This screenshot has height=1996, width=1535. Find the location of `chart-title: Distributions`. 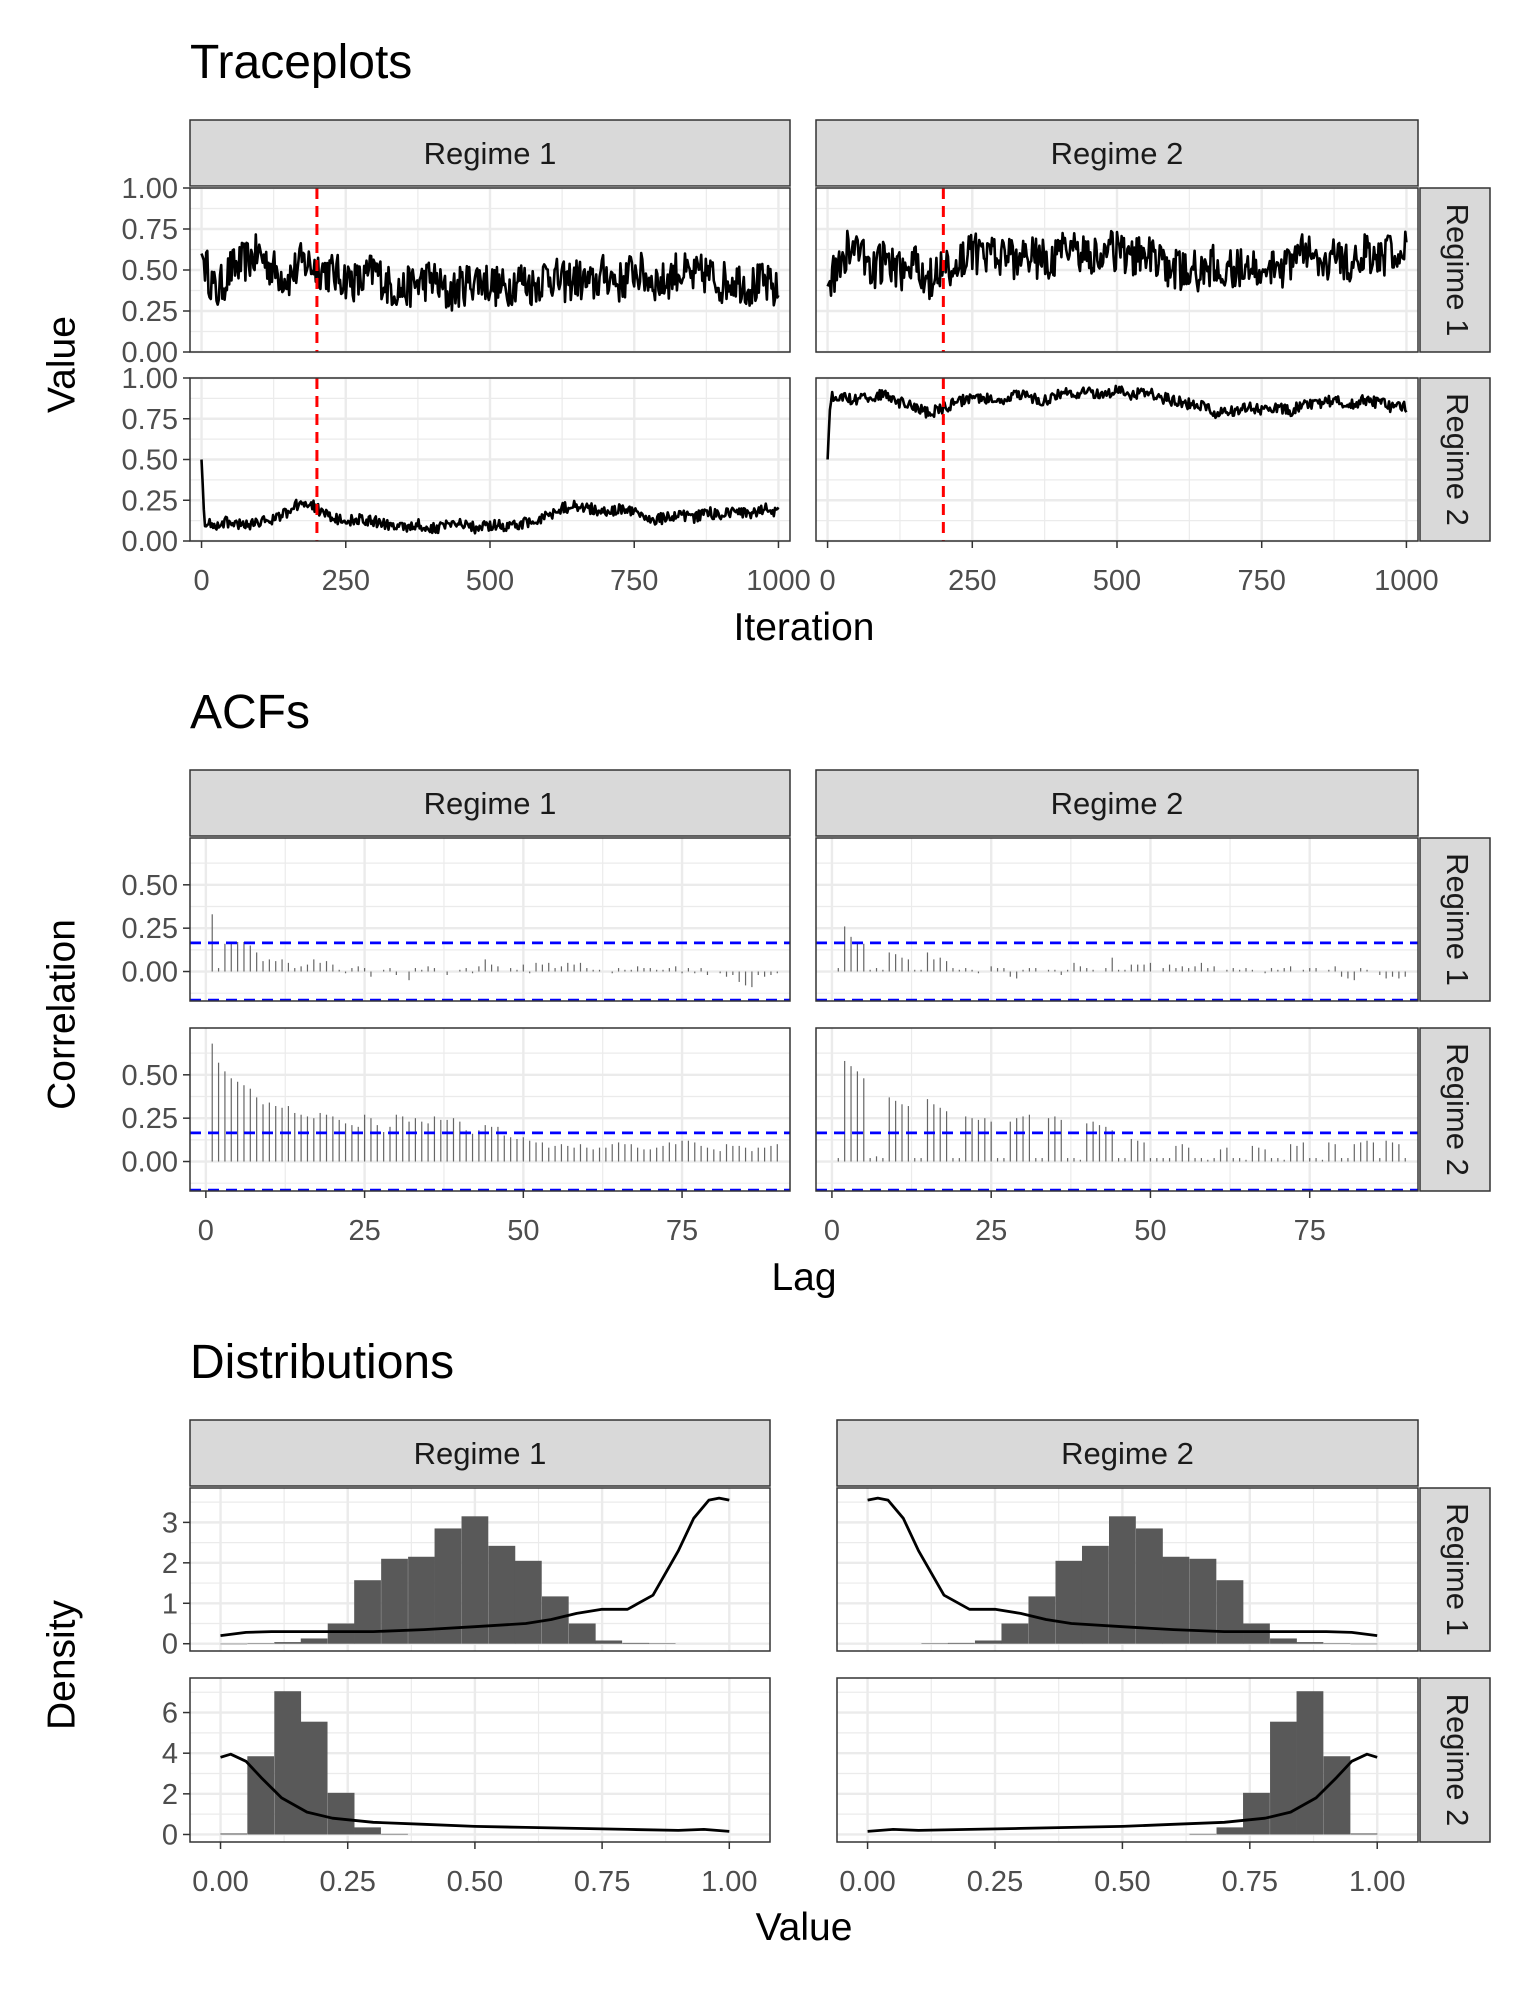

chart-title: Distributions is located at coordinates (322, 1362).